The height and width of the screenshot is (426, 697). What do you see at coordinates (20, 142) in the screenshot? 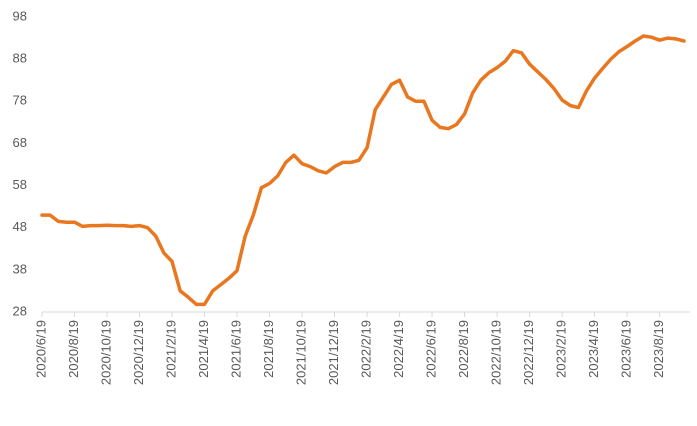
I see `y-tick-label: 68` at bounding box center [20, 142].